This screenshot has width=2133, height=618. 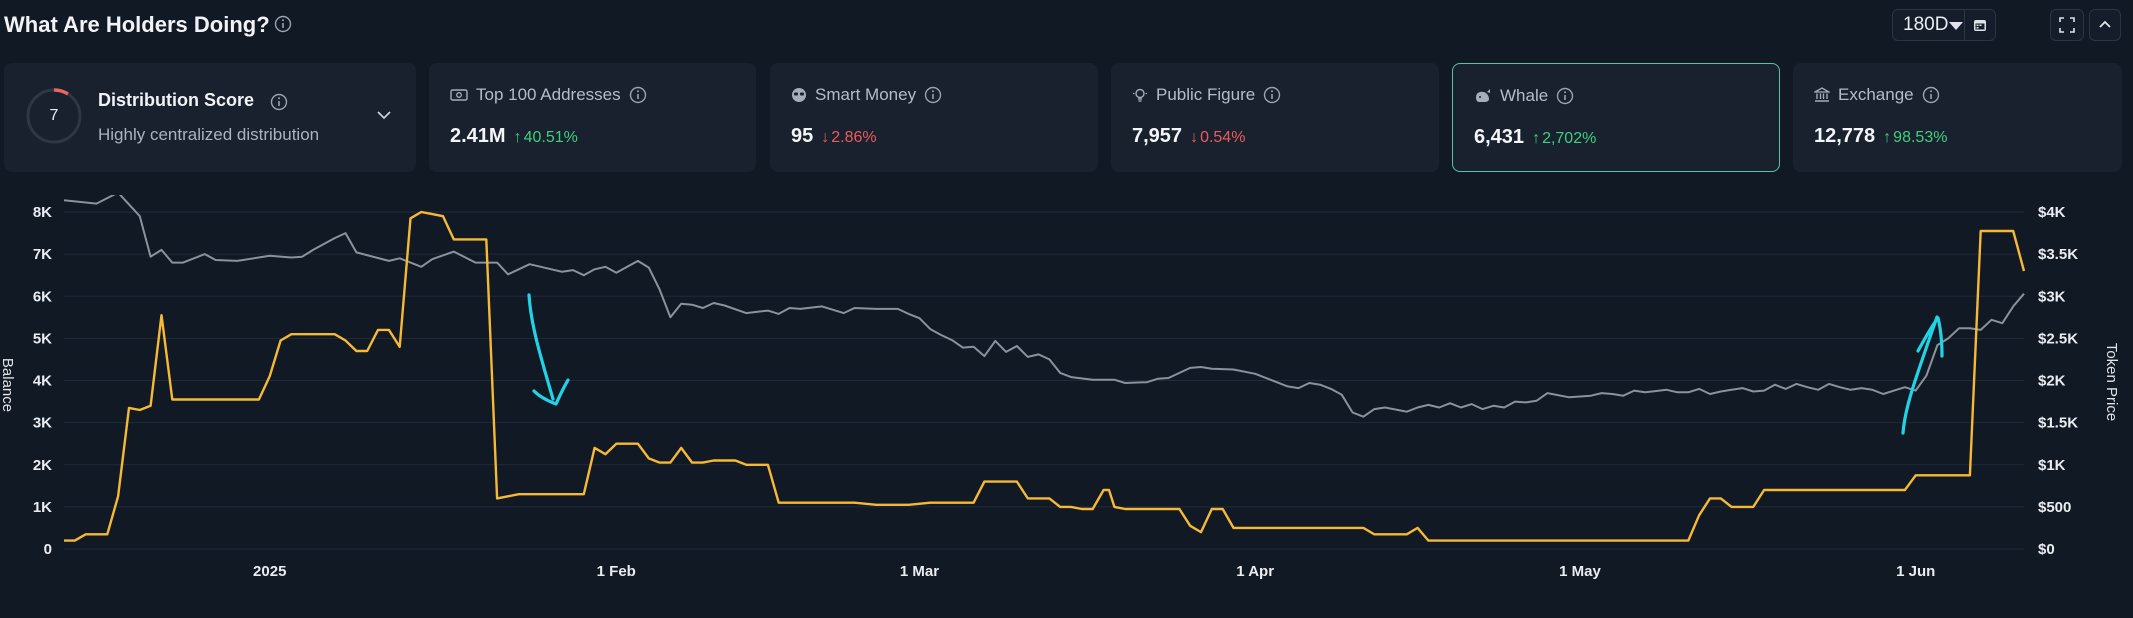 I want to click on range-select: 180D, so click(x=1944, y=25).